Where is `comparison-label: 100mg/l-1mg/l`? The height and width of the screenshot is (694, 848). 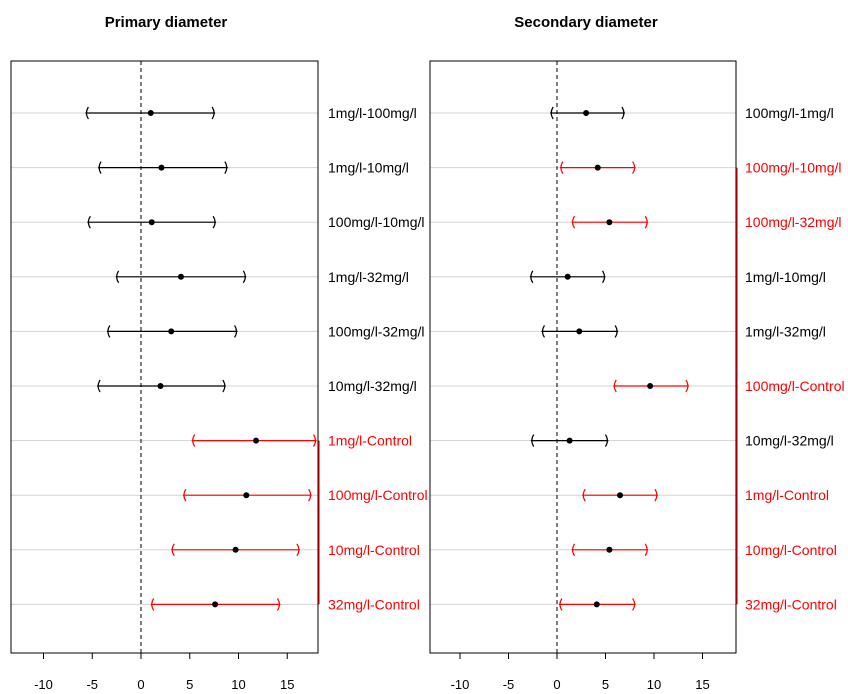 comparison-label: 100mg/l-1mg/l is located at coordinates (789, 113).